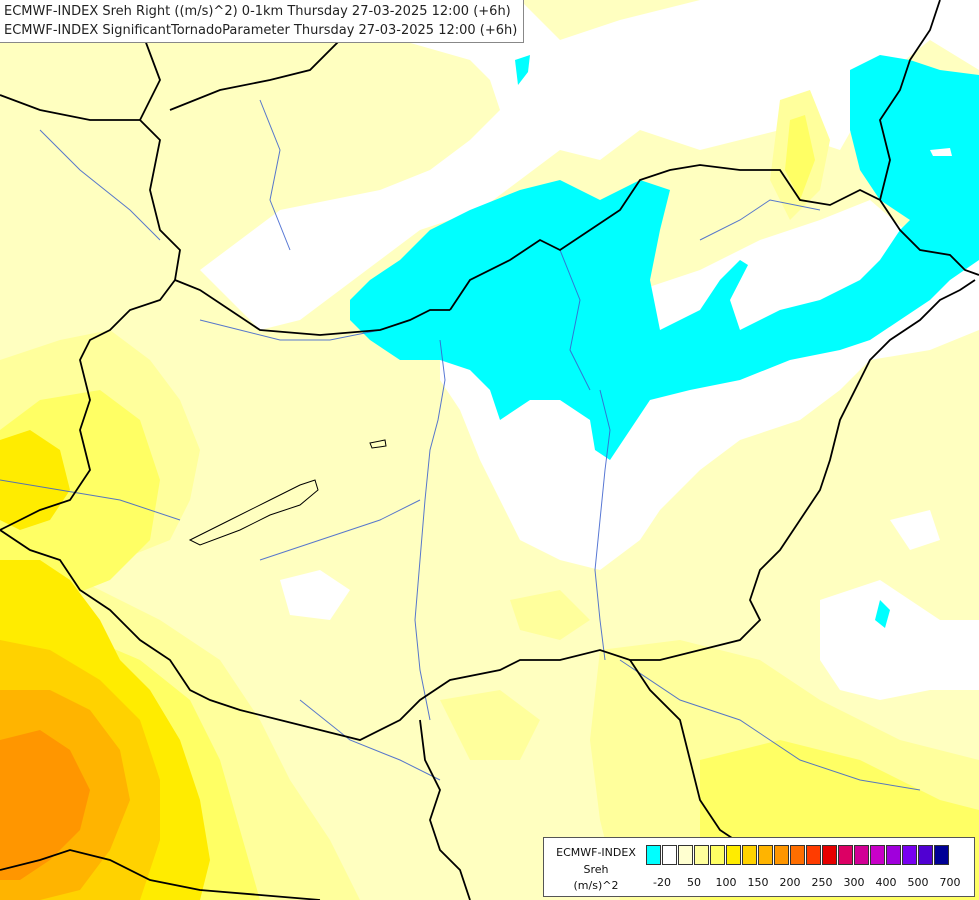 The width and height of the screenshot is (979, 900). I want to click on legend-tick-label: 700, so click(950, 882).